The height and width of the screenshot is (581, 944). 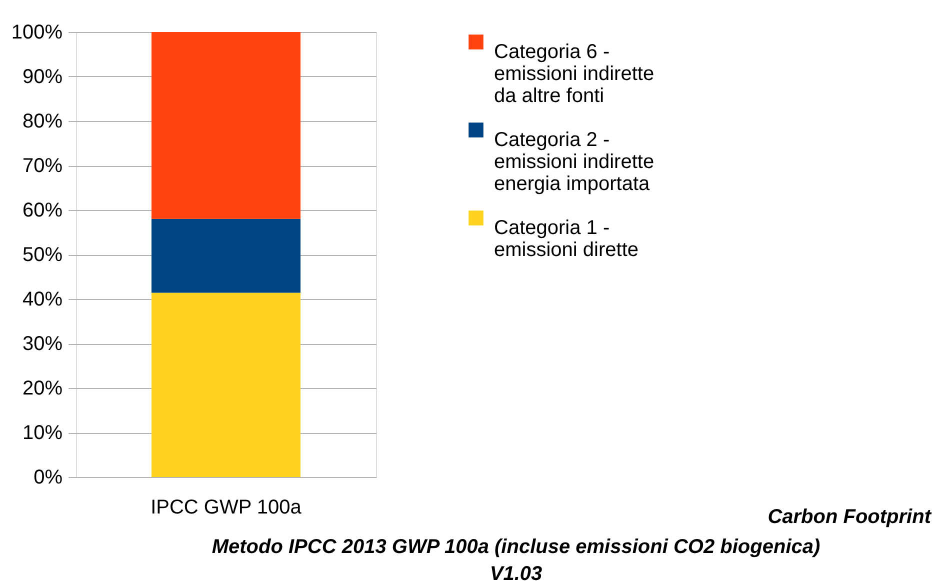 What do you see at coordinates (226, 507) in the screenshot?
I see `x-tick-label: IPCC GWP 100a` at bounding box center [226, 507].